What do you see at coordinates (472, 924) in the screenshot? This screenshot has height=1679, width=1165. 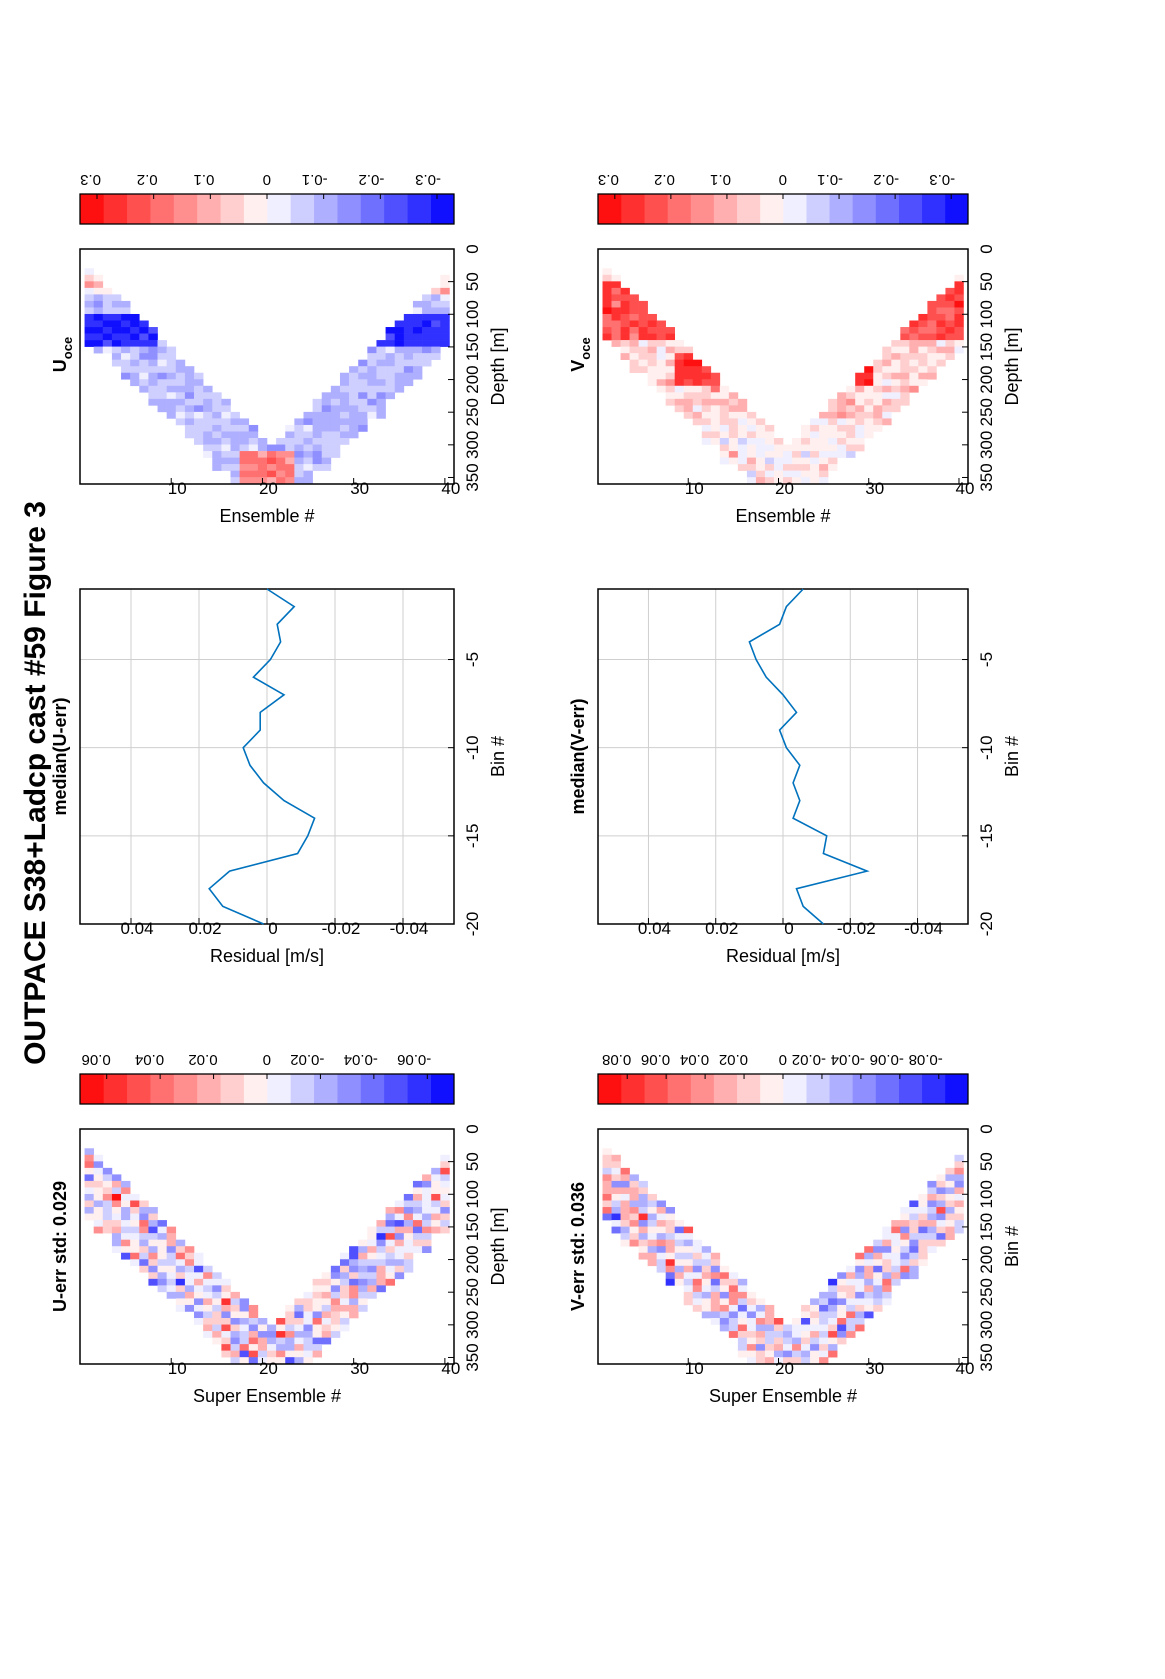 I see `bin-tick-label: -20` at bounding box center [472, 924].